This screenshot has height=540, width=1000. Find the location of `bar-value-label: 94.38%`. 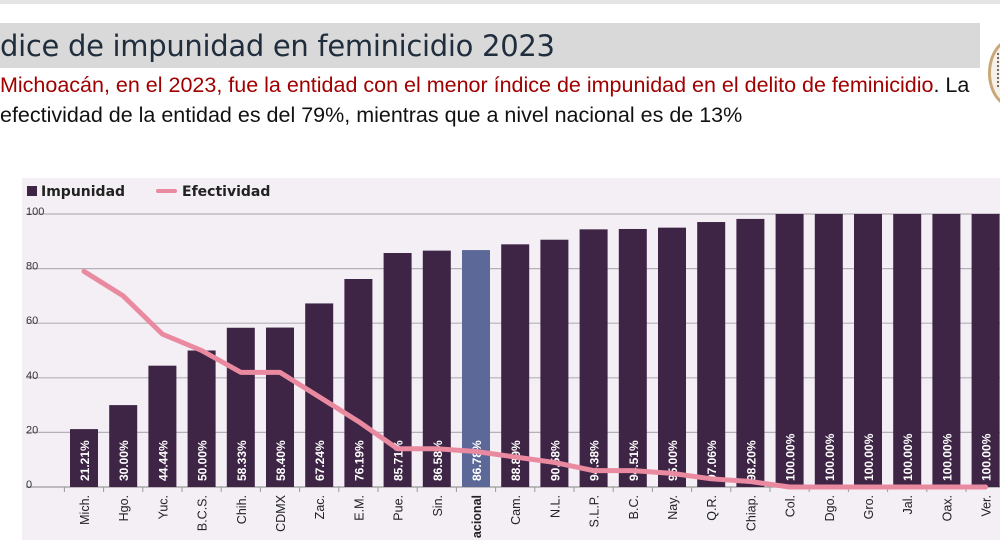

bar-value-label: 94.38% is located at coordinates (595, 460).